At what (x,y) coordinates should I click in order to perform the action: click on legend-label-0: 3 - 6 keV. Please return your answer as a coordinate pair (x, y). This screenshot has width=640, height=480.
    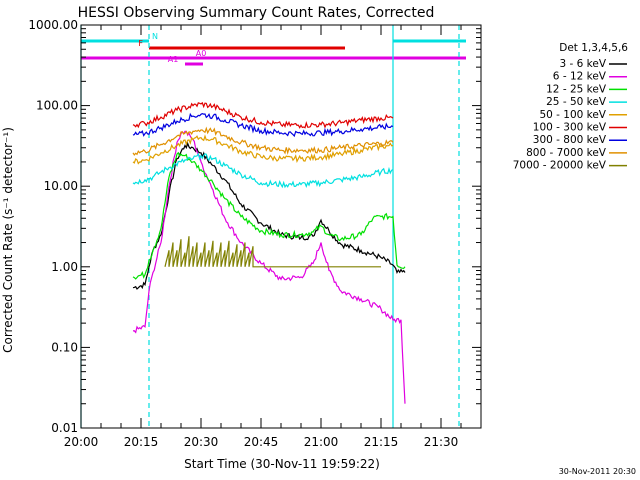
    Looking at the image, I should click on (582, 64).